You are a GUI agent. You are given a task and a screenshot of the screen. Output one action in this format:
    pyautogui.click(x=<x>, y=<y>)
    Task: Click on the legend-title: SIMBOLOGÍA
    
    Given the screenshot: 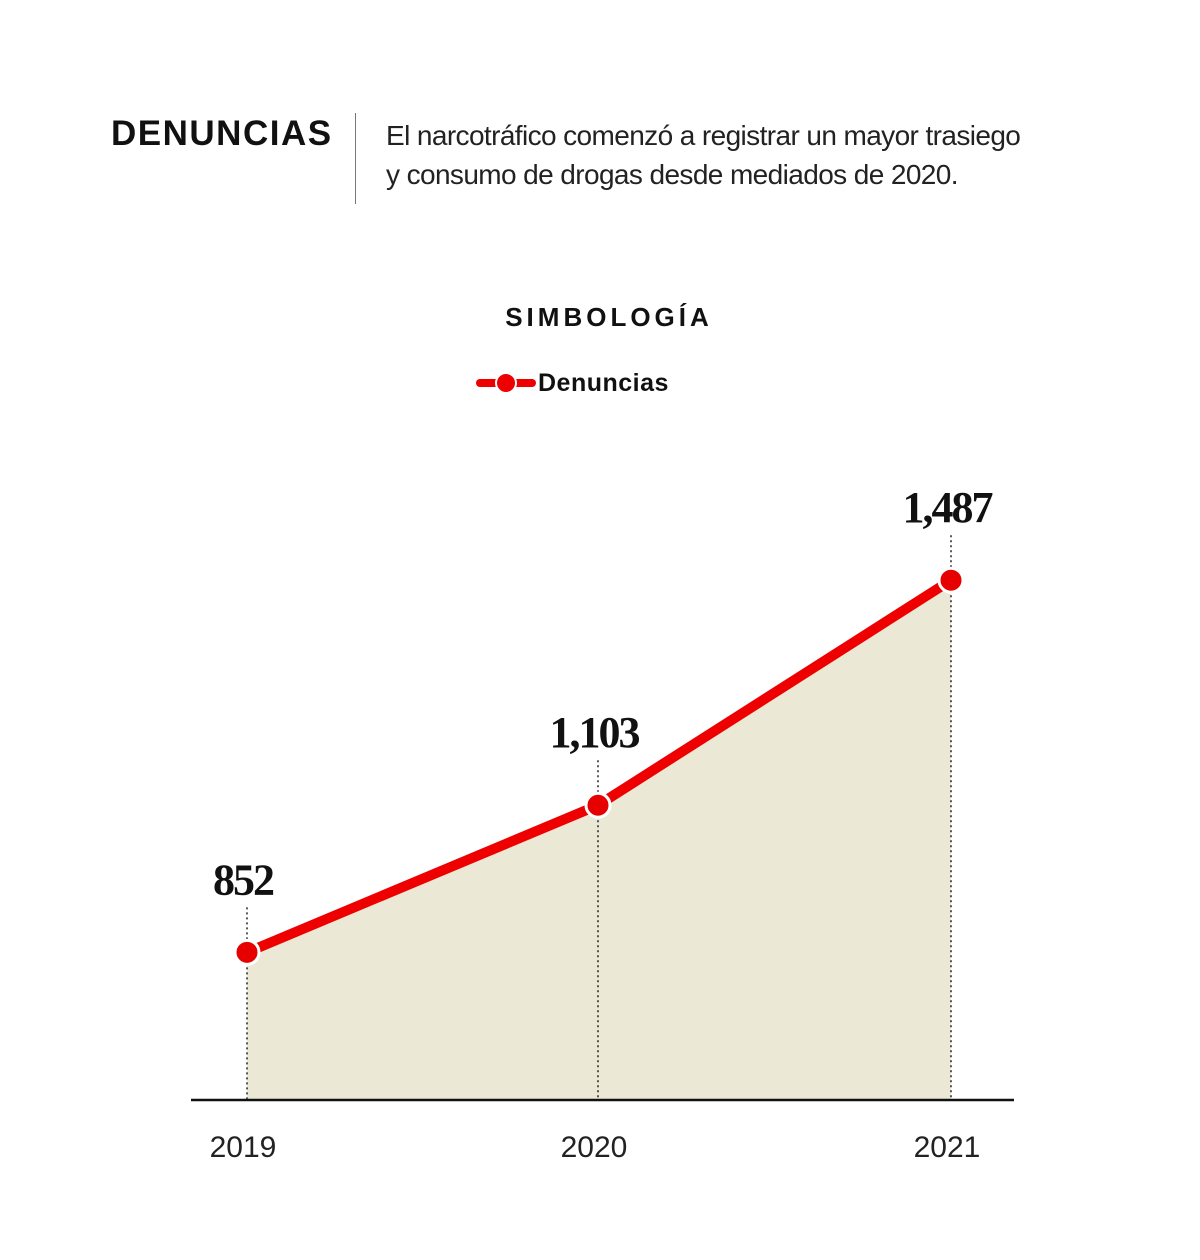 What is the action you would take?
    pyautogui.click(x=609, y=317)
    